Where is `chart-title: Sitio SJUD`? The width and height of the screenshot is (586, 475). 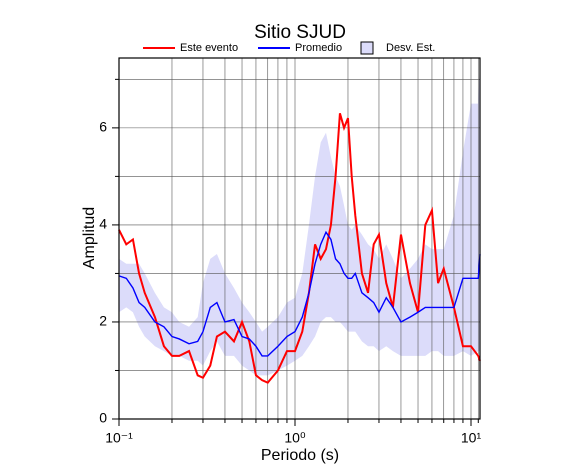 chart-title: Sitio SJUD is located at coordinates (300, 32).